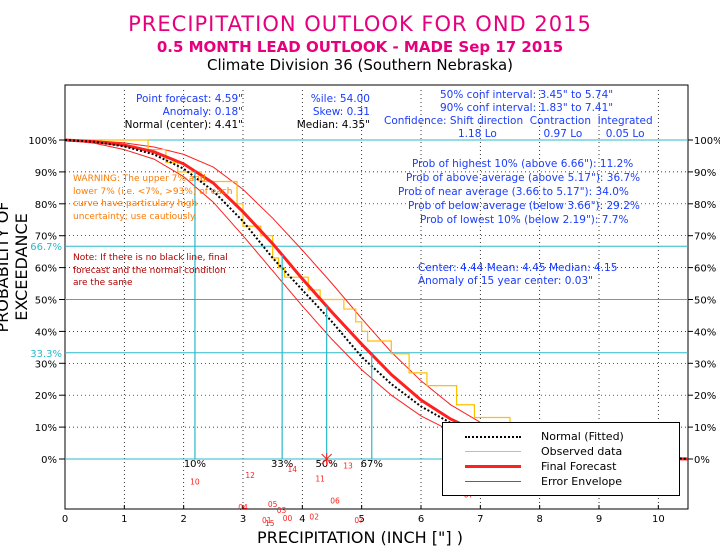 The height and width of the screenshot is (556, 720). What do you see at coordinates (46, 237) in the screenshot?
I see `y-tick-label-left: 70%` at bounding box center [46, 237].